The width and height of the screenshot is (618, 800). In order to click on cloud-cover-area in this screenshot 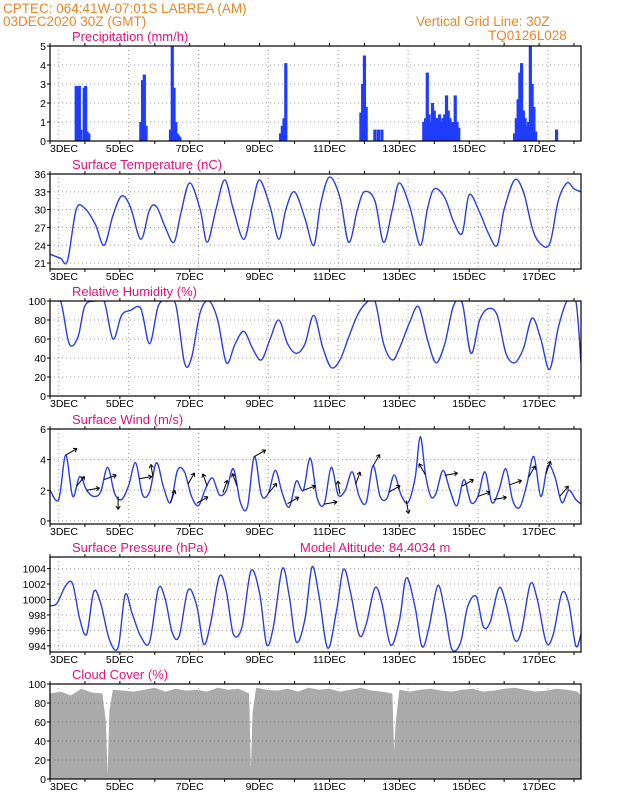, I will do `click(315, 733)`.